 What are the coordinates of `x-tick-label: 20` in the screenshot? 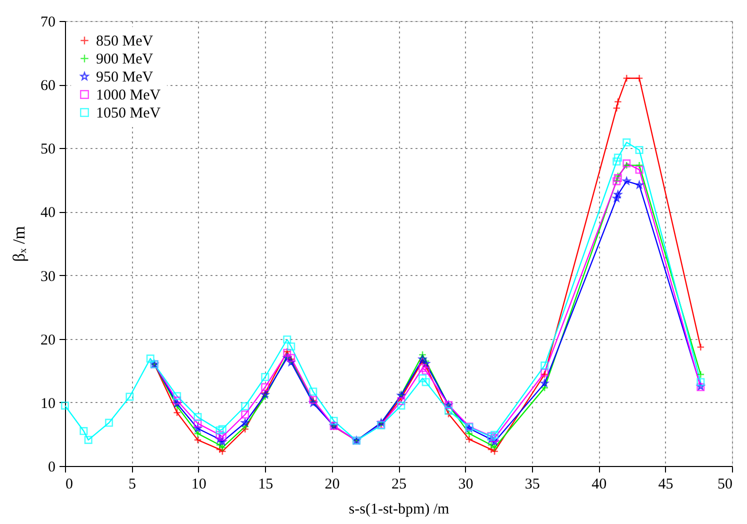 It's located at (332, 484).